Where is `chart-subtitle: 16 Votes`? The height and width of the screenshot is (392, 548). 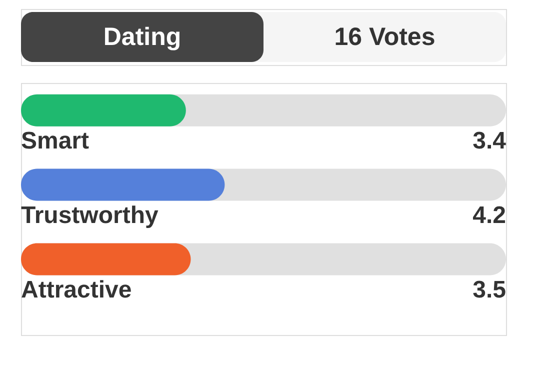 chart-subtitle: 16 Votes is located at coordinates (385, 37).